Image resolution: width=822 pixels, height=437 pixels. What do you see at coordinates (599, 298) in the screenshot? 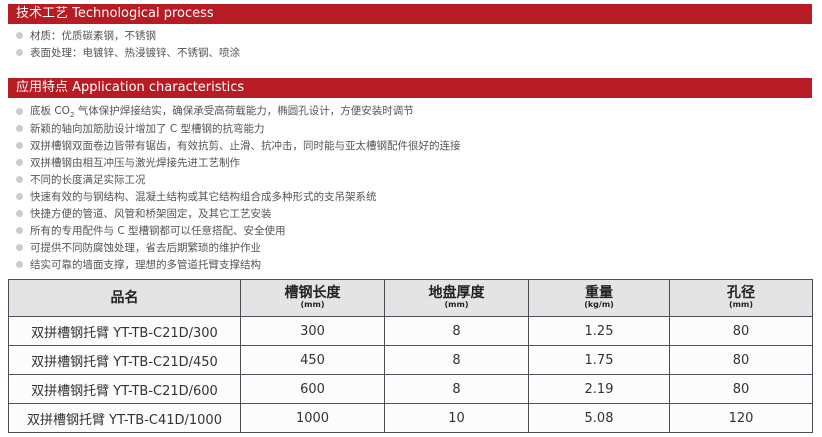
I see `column-header: 重量 (kg/m)` at bounding box center [599, 298].